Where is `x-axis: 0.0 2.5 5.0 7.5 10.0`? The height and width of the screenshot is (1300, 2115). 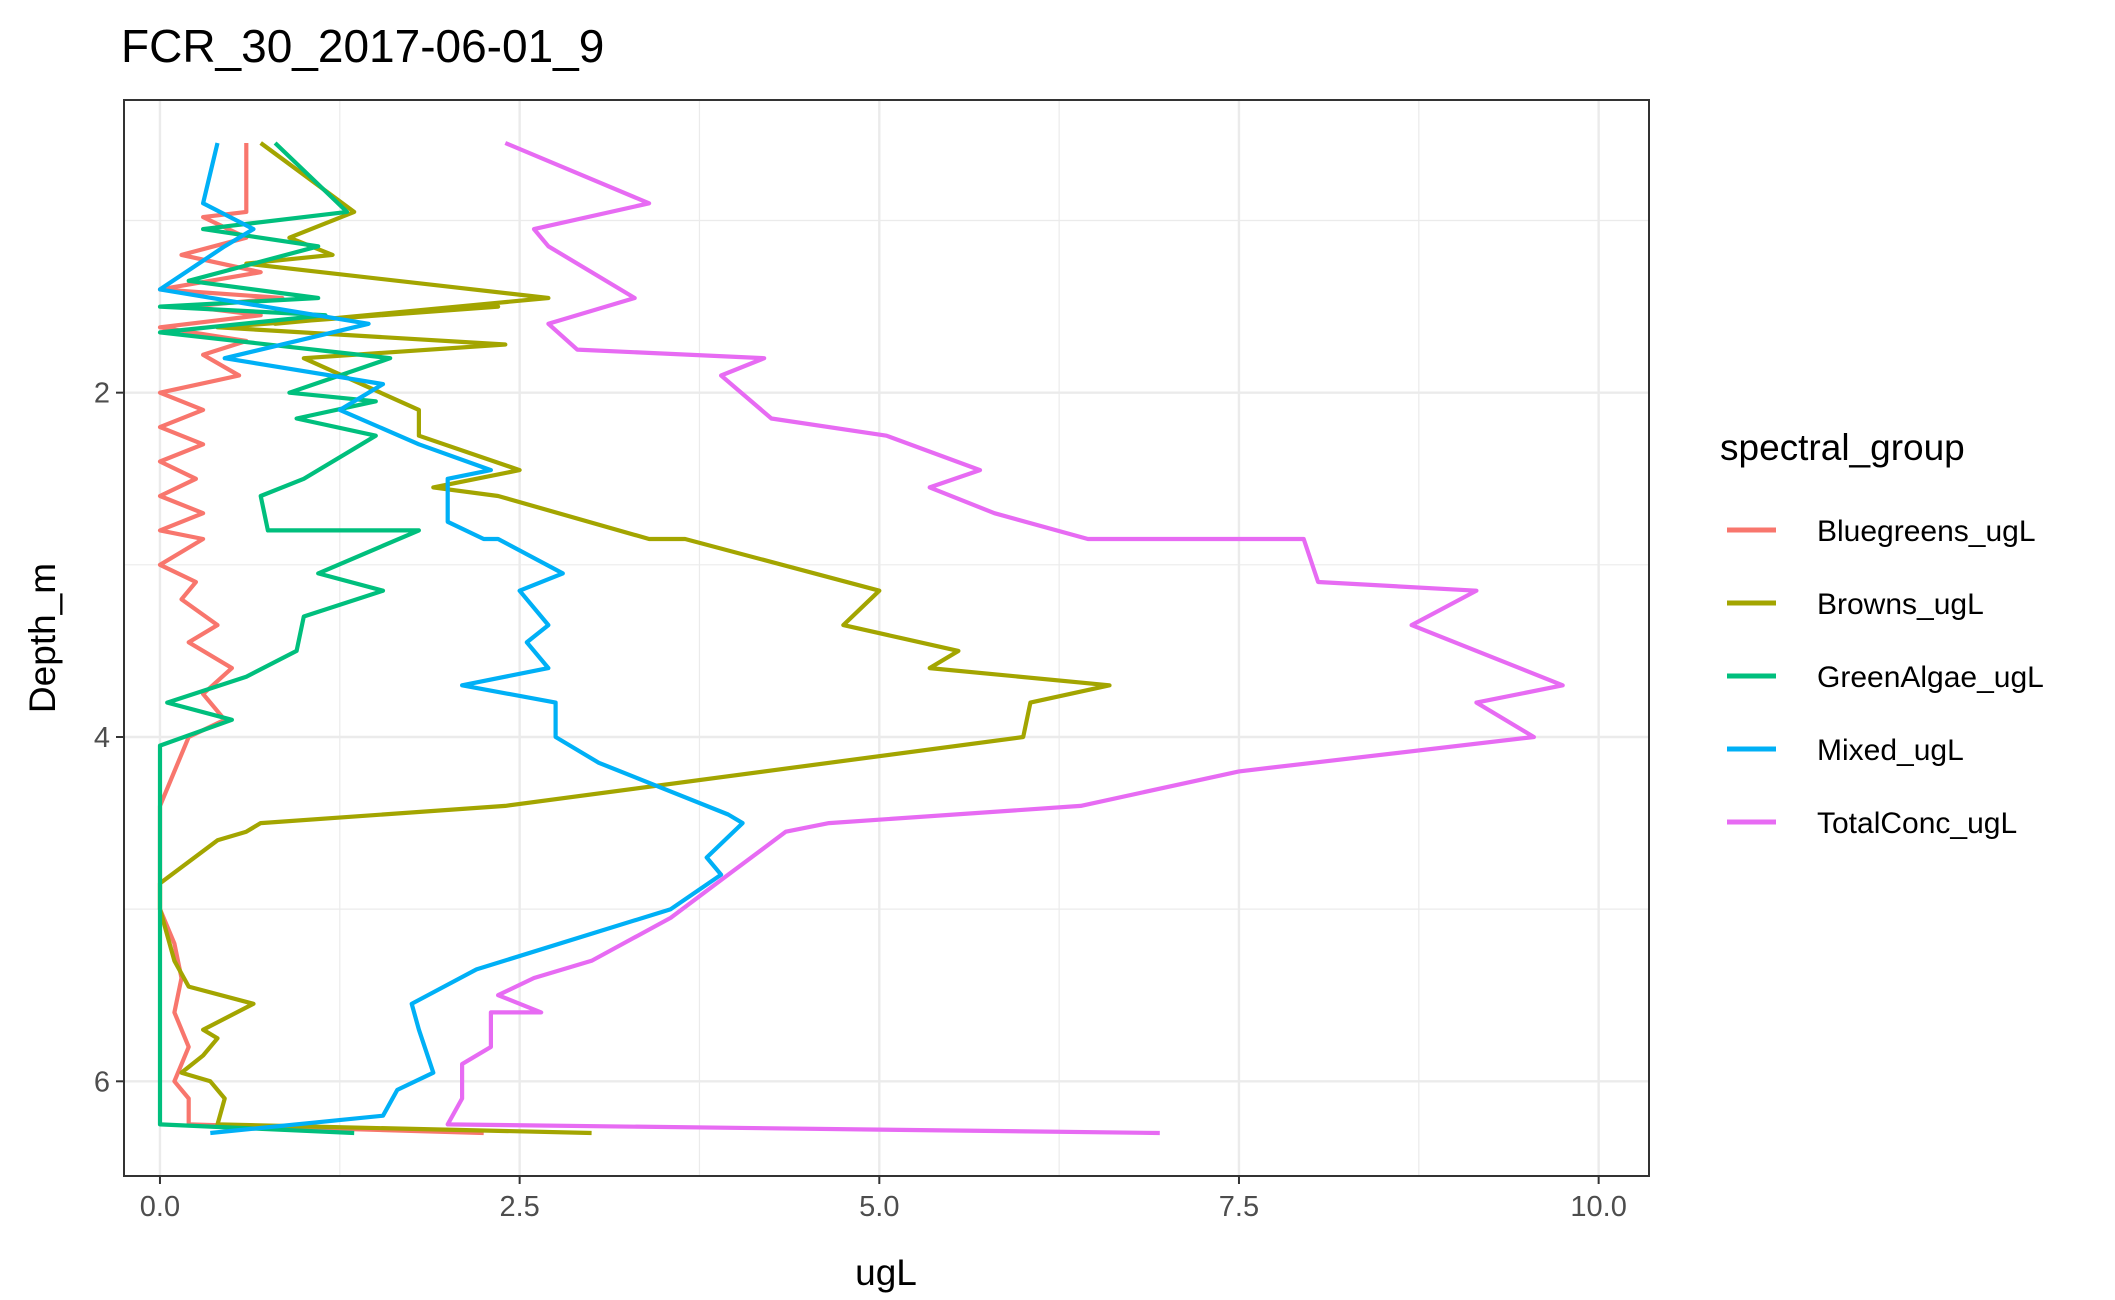 x-axis: 0.0 2.5 5.0 7.5 10.0 is located at coordinates (883, 1199).